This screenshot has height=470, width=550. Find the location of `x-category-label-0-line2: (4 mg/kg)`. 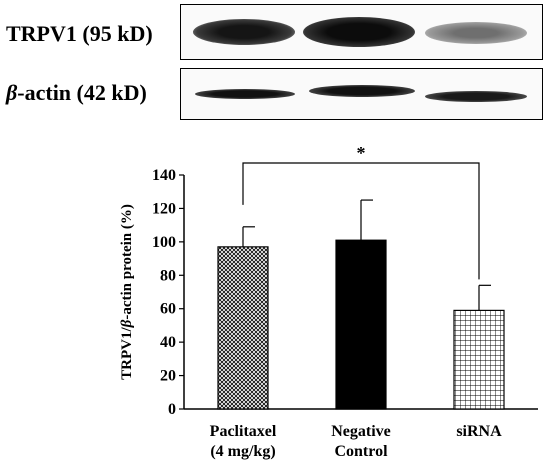

x-category-label-0-line2: (4 mg/kg) is located at coordinates (242, 451).